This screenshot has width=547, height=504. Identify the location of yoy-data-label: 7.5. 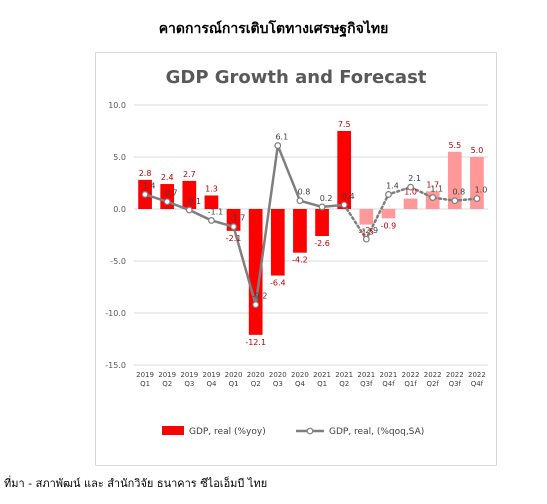
(344, 124).